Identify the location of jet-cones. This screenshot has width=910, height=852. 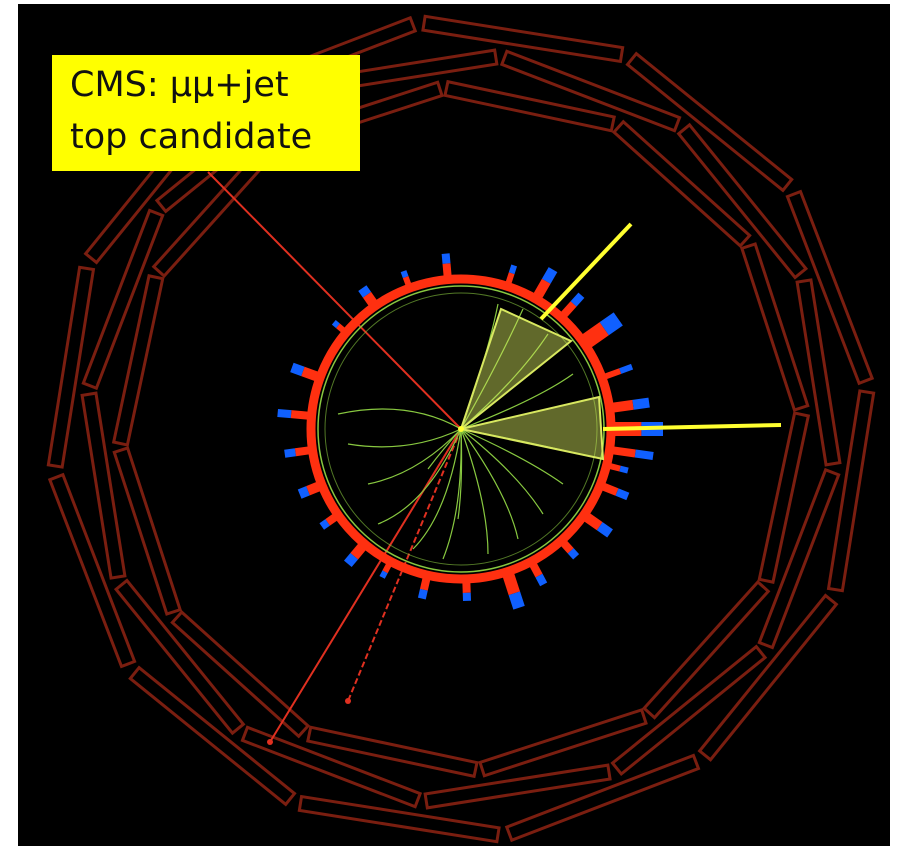
(620, 341).